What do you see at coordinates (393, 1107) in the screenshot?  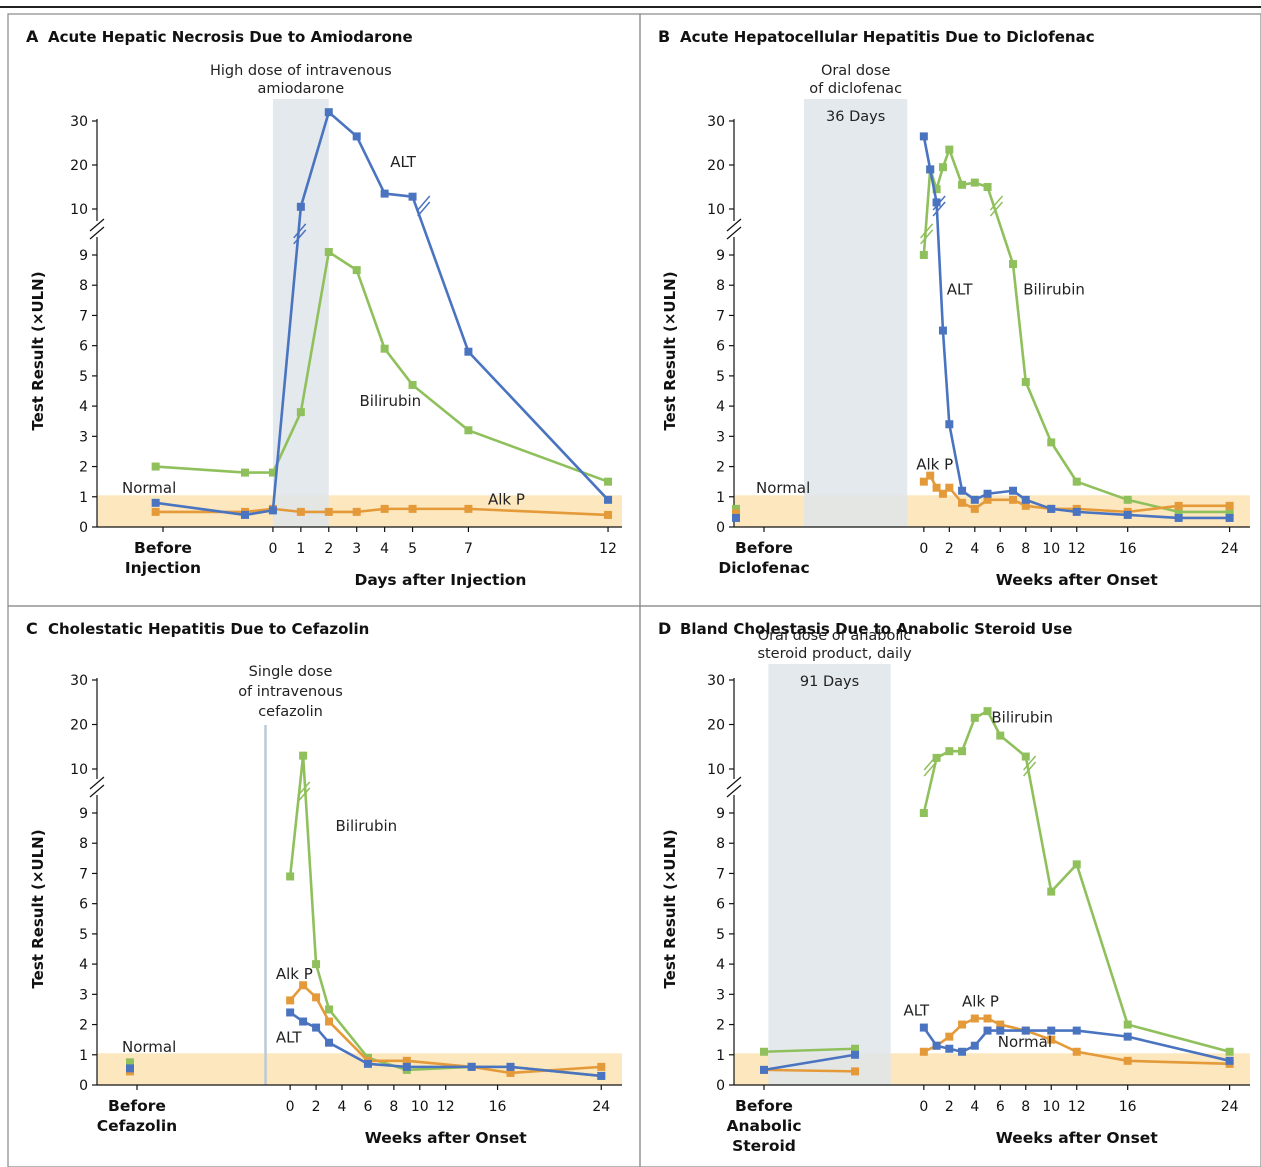 I see `x-tick-label: 8` at bounding box center [393, 1107].